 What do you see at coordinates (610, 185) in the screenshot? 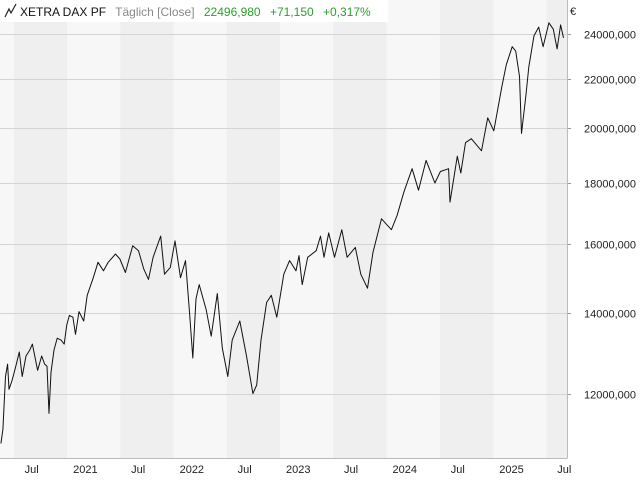
I see `y-tick-label: 18000,000` at bounding box center [610, 185].